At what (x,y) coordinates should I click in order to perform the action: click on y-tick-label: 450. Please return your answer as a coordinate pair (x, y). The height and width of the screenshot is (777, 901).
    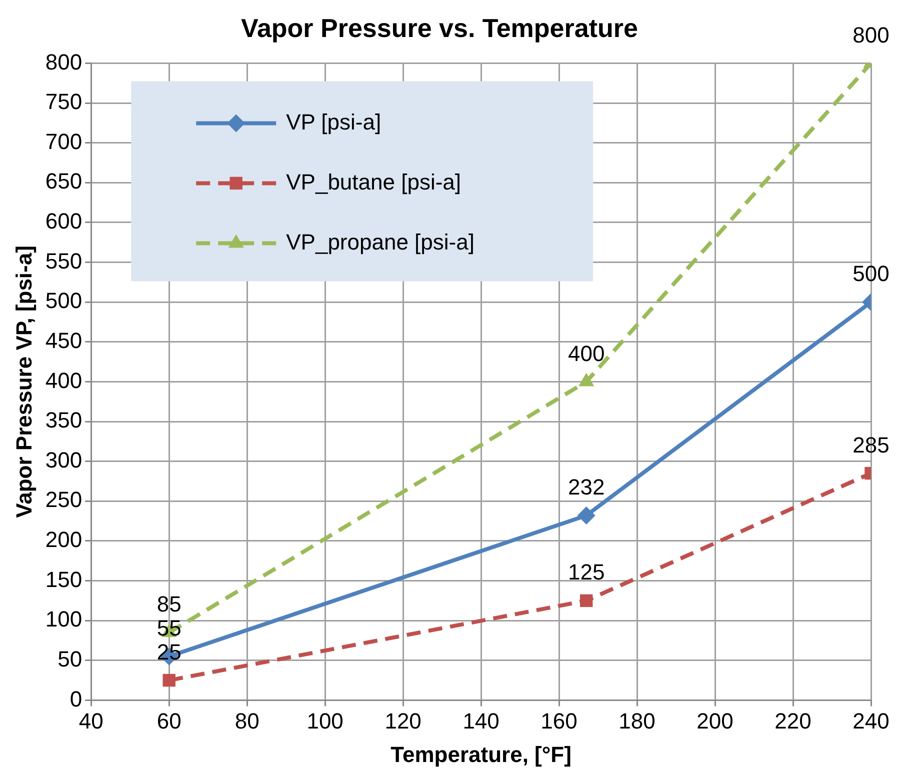
    Looking at the image, I should click on (63, 340).